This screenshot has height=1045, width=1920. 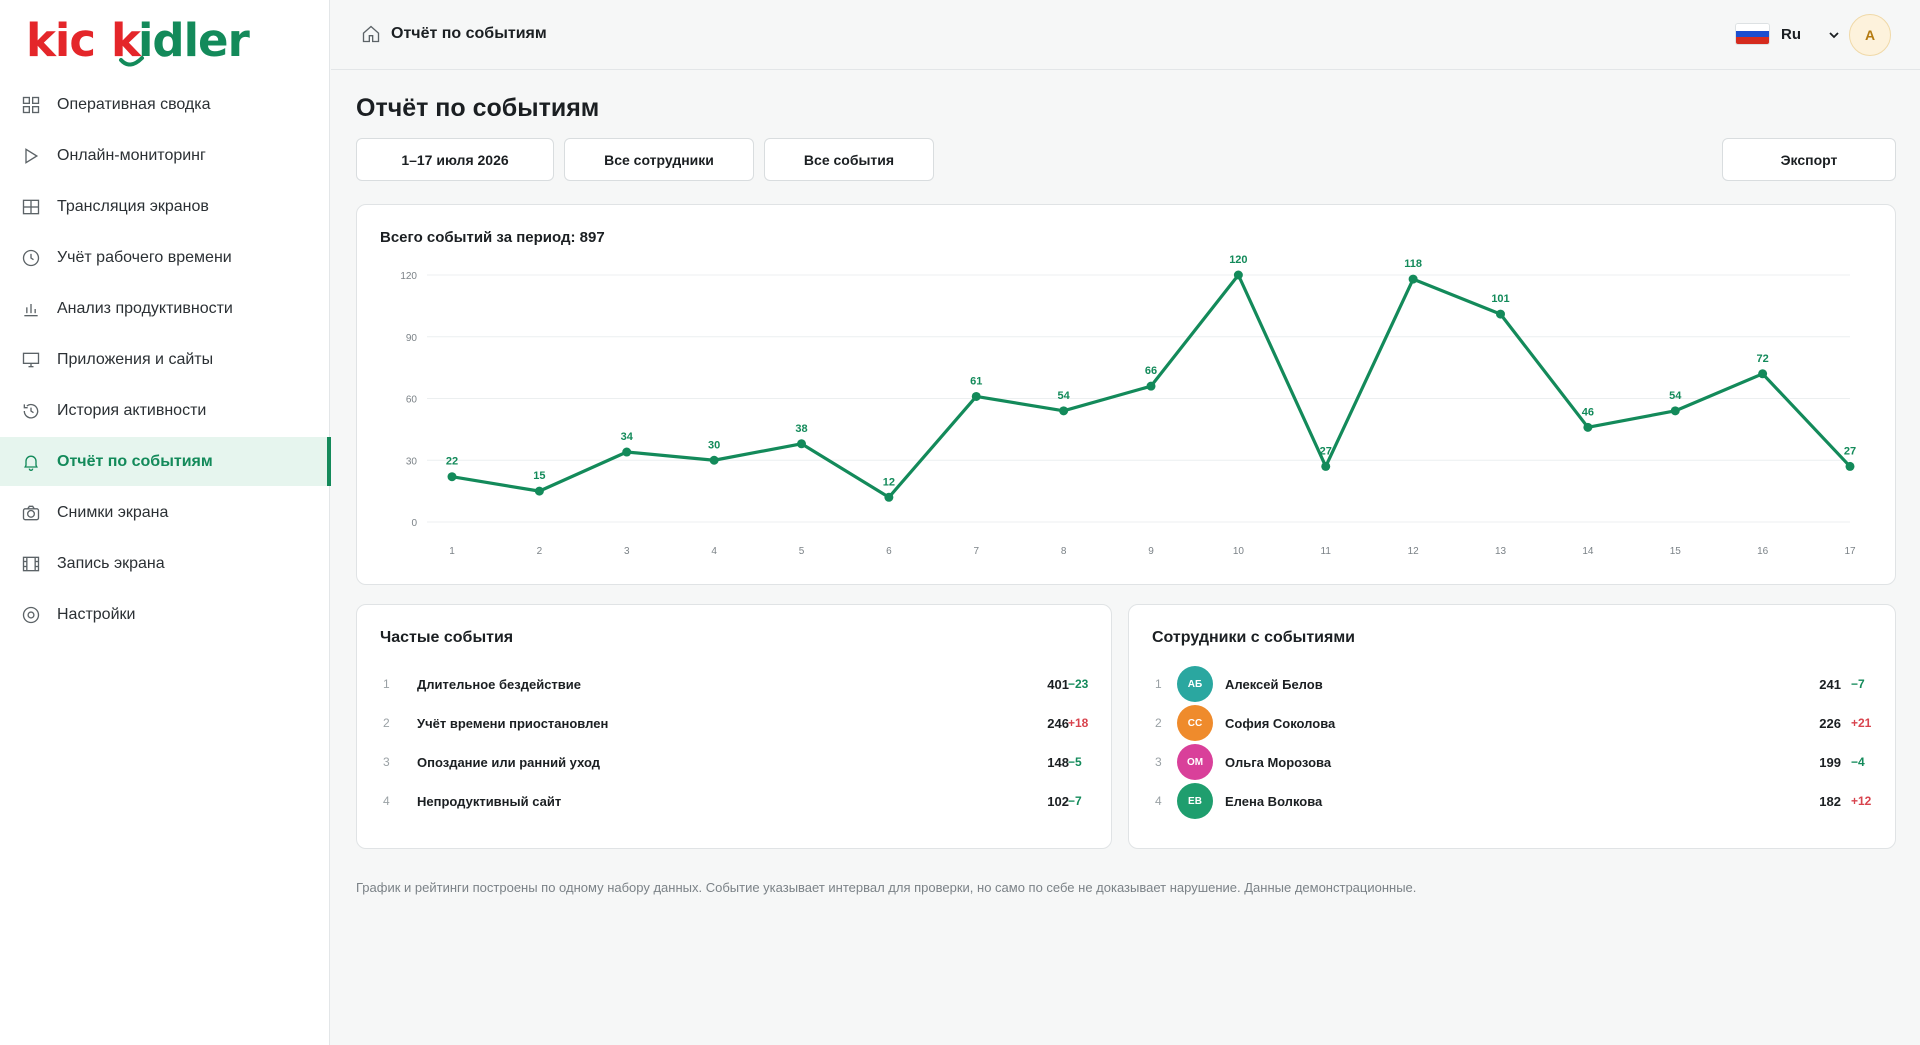 I want to click on data-label: 72, so click(x=1763, y=359).